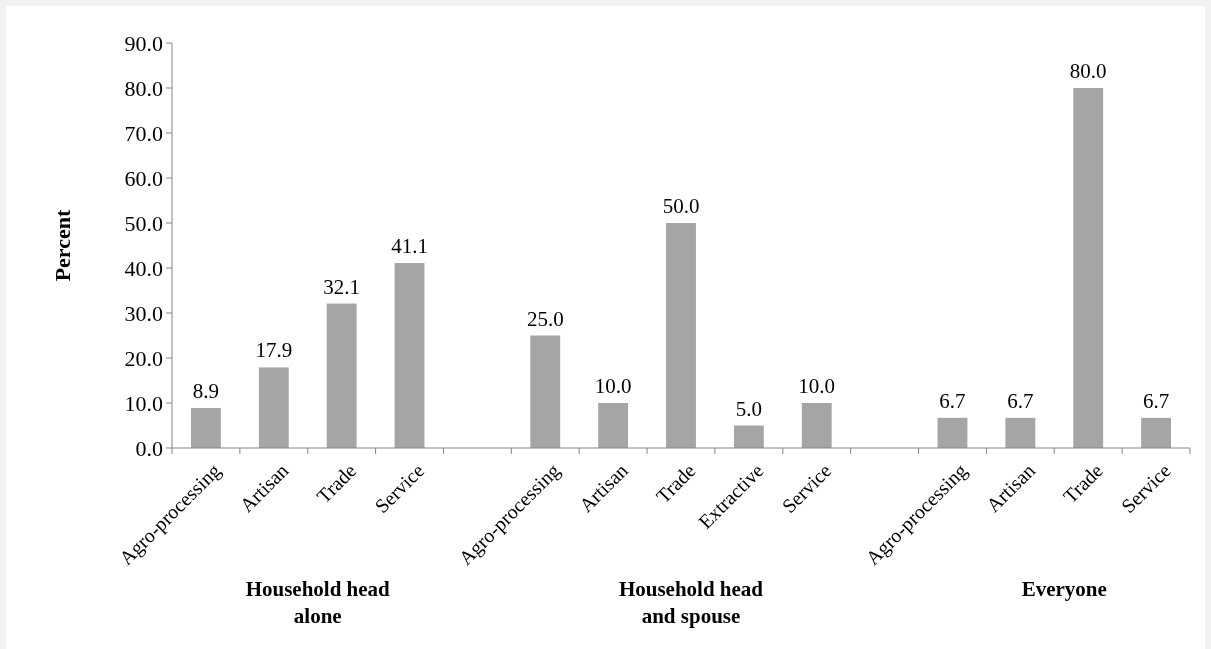 The height and width of the screenshot is (649, 1211). Describe the element at coordinates (62, 245) in the screenshot. I see `y-axis-title: Percent` at that location.